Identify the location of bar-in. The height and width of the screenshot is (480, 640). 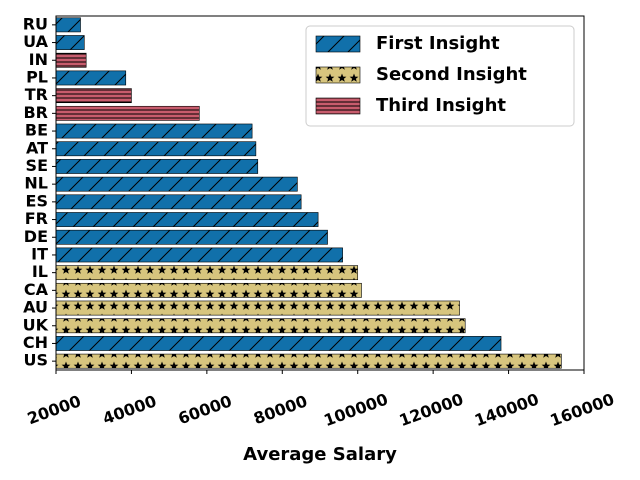
(71, 60).